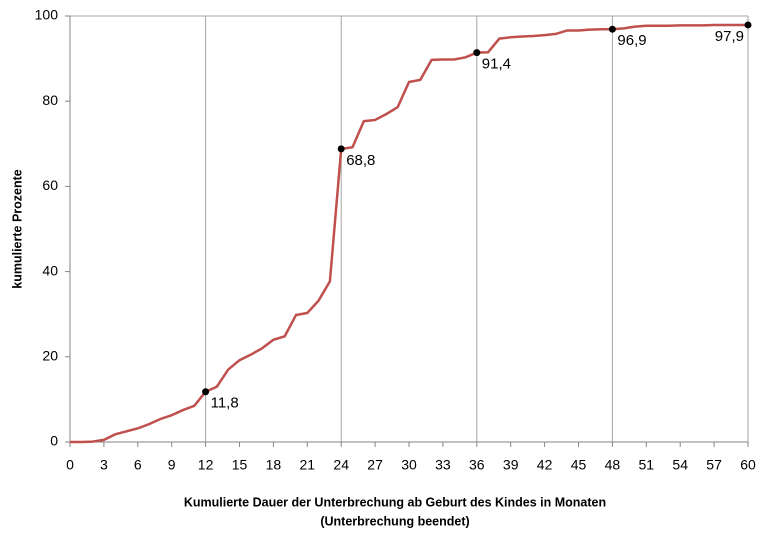  Describe the element at coordinates (308, 465) in the screenshot. I see `x-tick-label: 21` at that location.